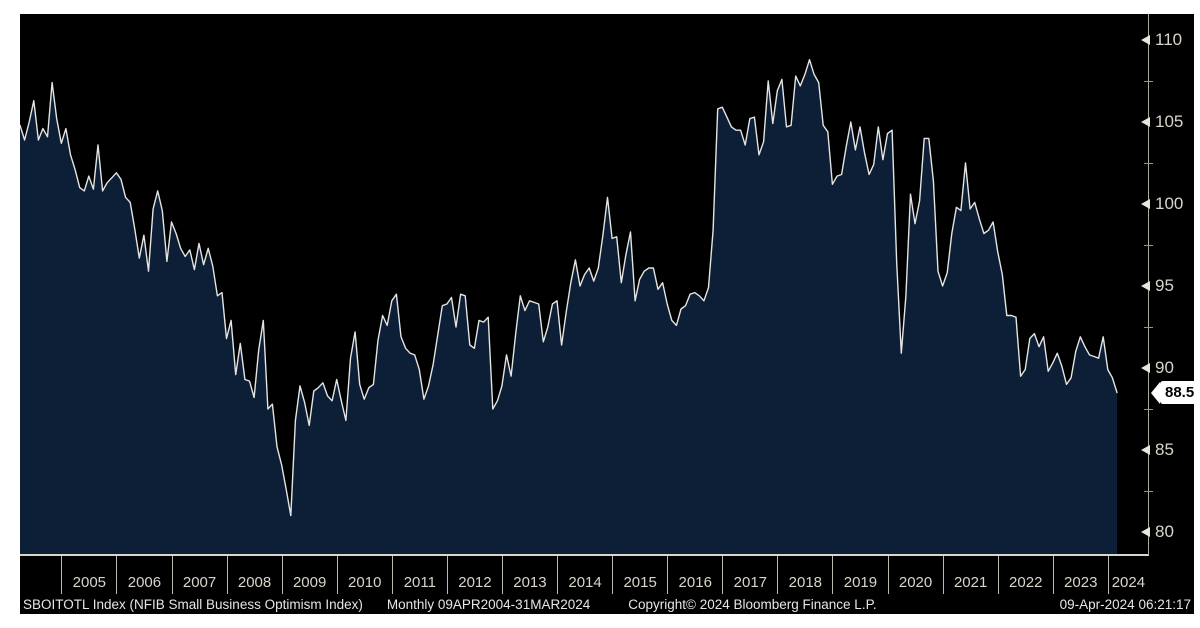  I want to click on x-tick-year-2017: 2017, so click(749, 575).